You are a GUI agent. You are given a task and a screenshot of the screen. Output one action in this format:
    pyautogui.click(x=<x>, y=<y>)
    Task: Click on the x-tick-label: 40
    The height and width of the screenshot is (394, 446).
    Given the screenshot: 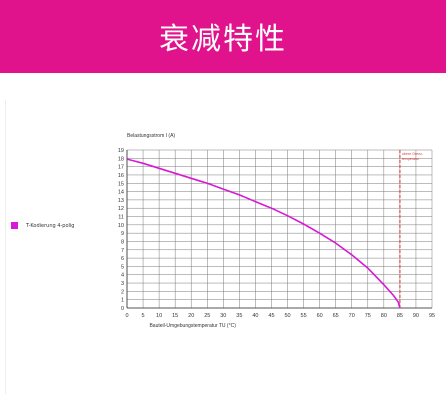 What is the action you would take?
    pyautogui.click(x=255, y=316)
    